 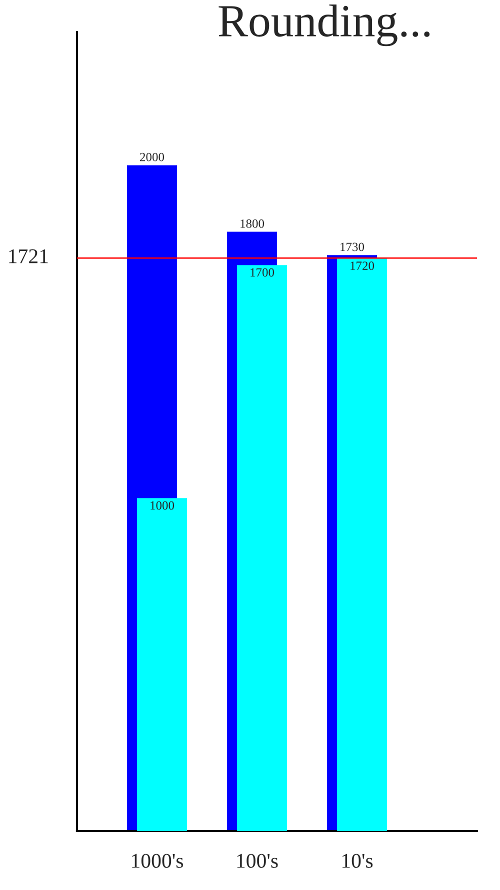 I want to click on data-label: 1800, so click(x=252, y=223).